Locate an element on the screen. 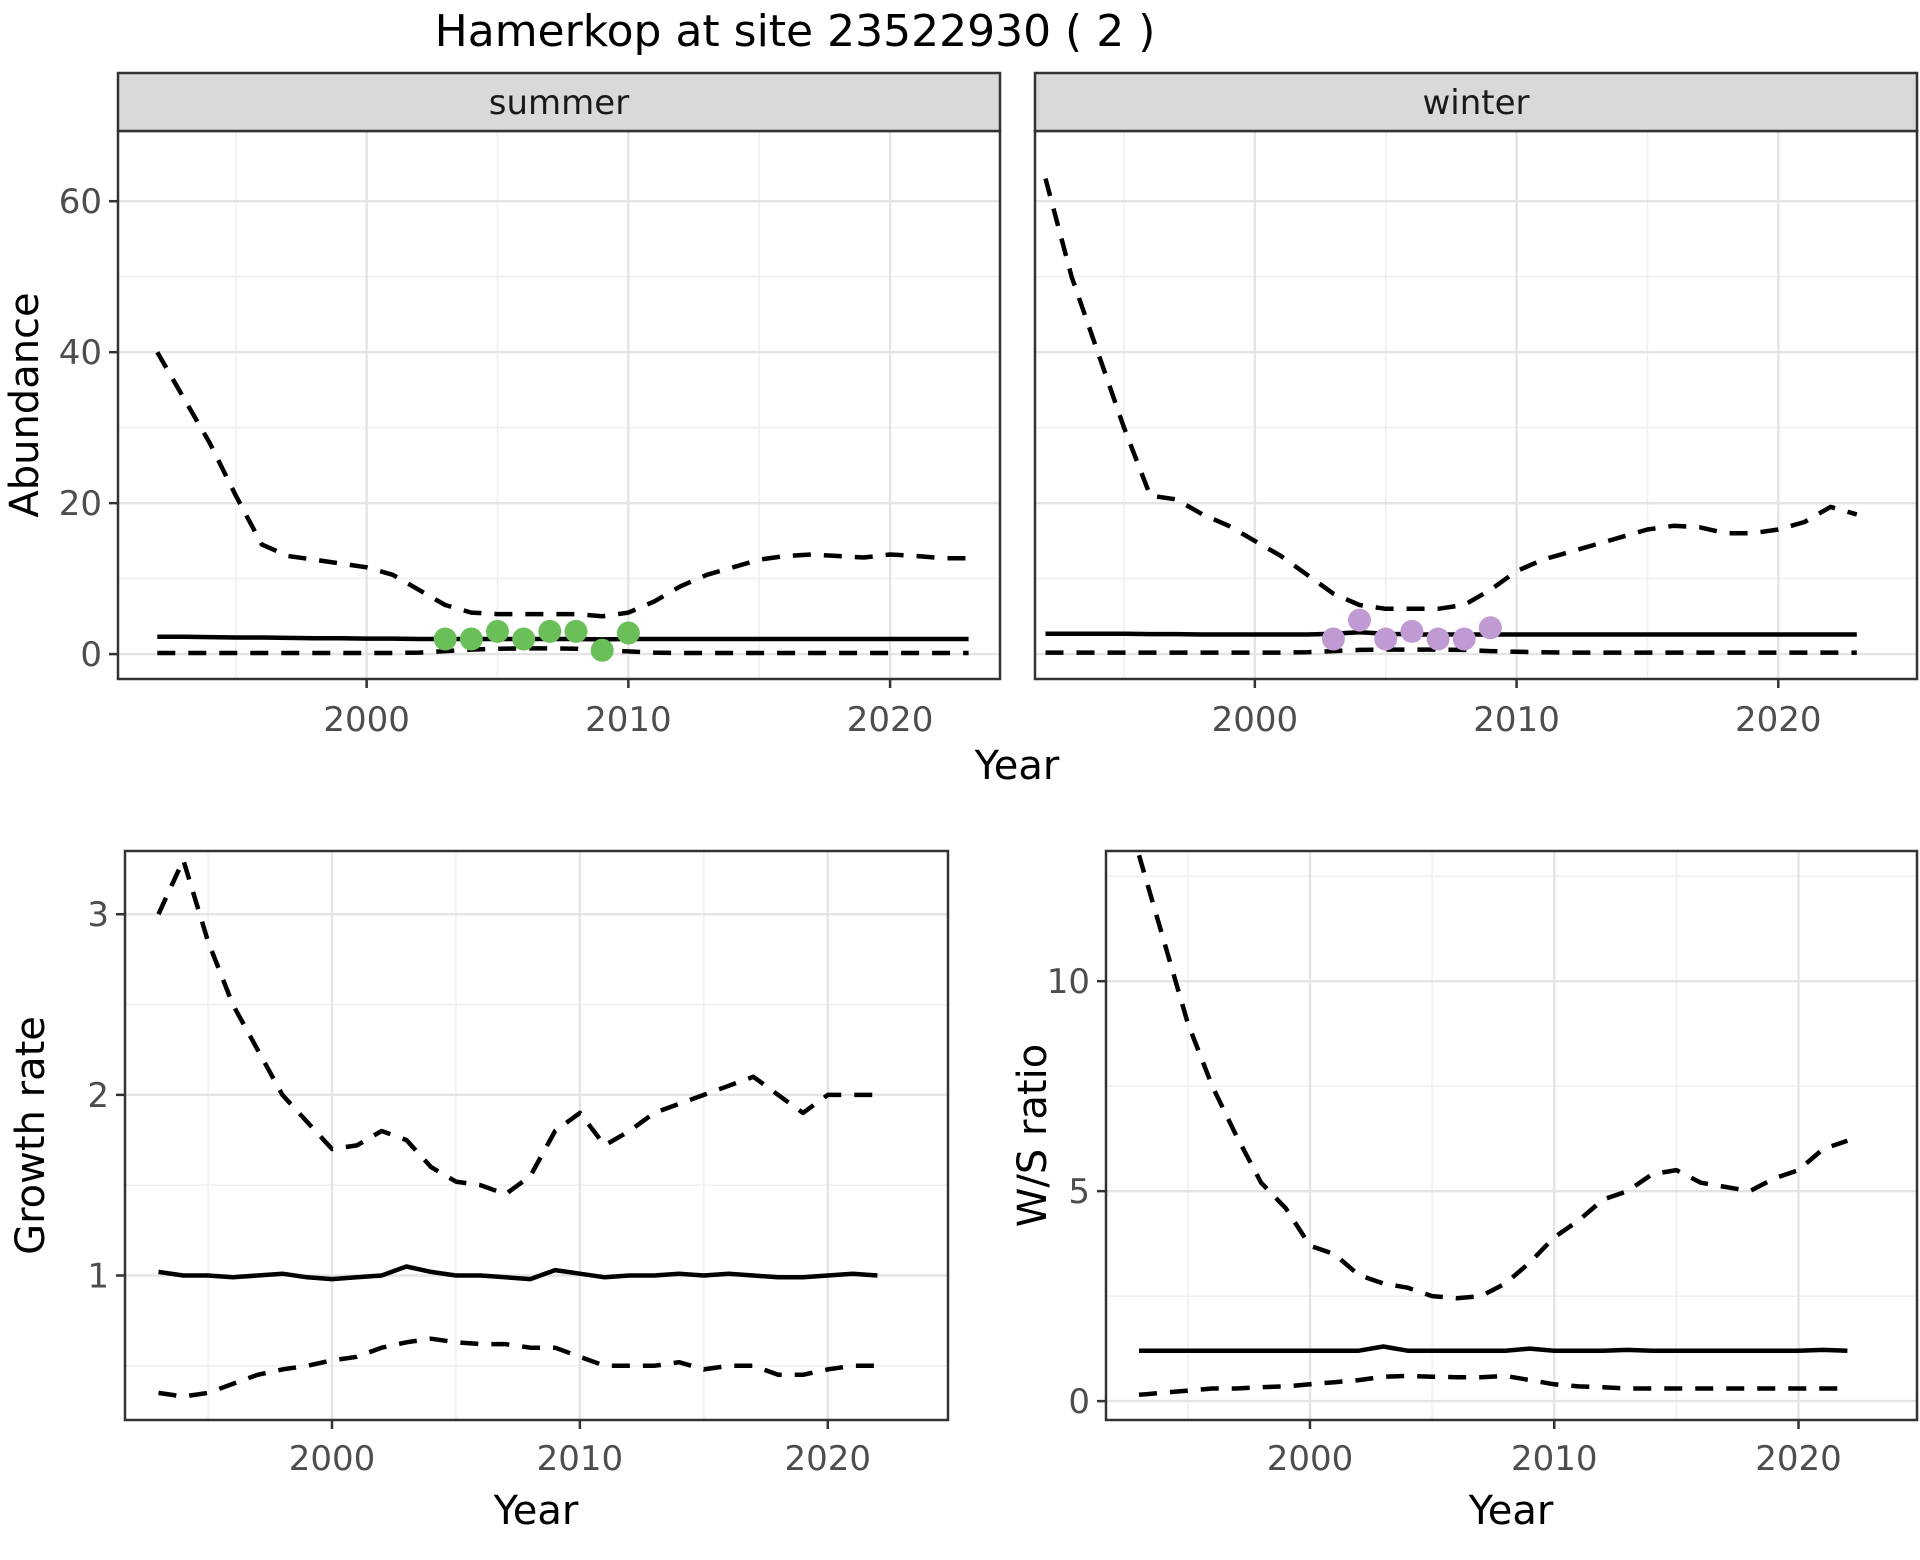 The image size is (1920, 1560). y-axis-title: Growth rate is located at coordinates (31, 1135).